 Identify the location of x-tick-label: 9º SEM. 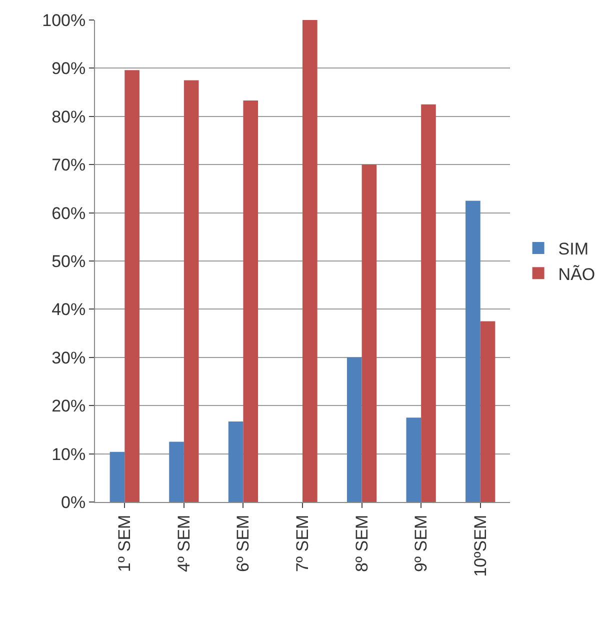
(421, 543).